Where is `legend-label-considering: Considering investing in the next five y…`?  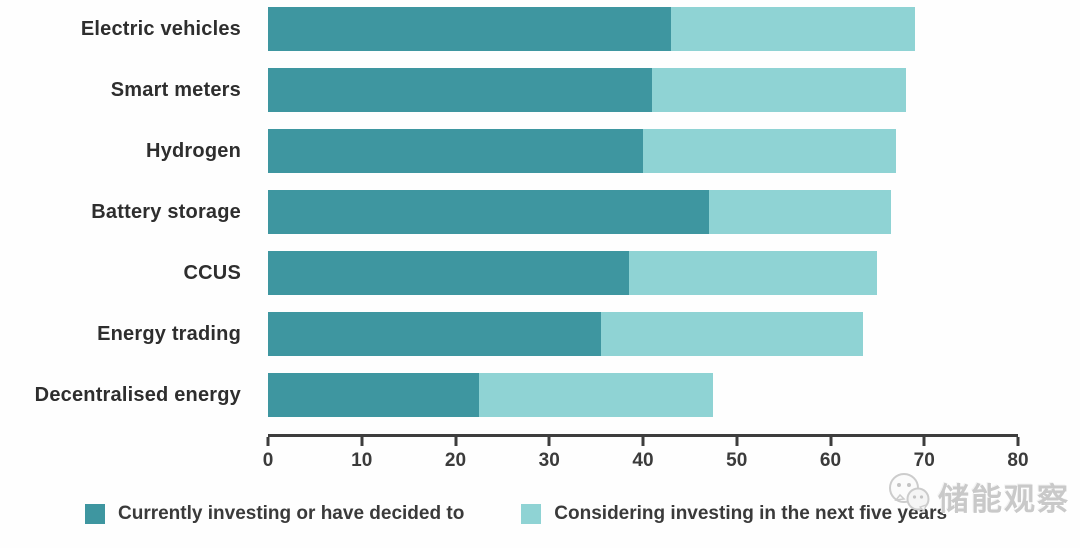 legend-label-considering: Considering investing in the next five y… is located at coordinates (751, 513).